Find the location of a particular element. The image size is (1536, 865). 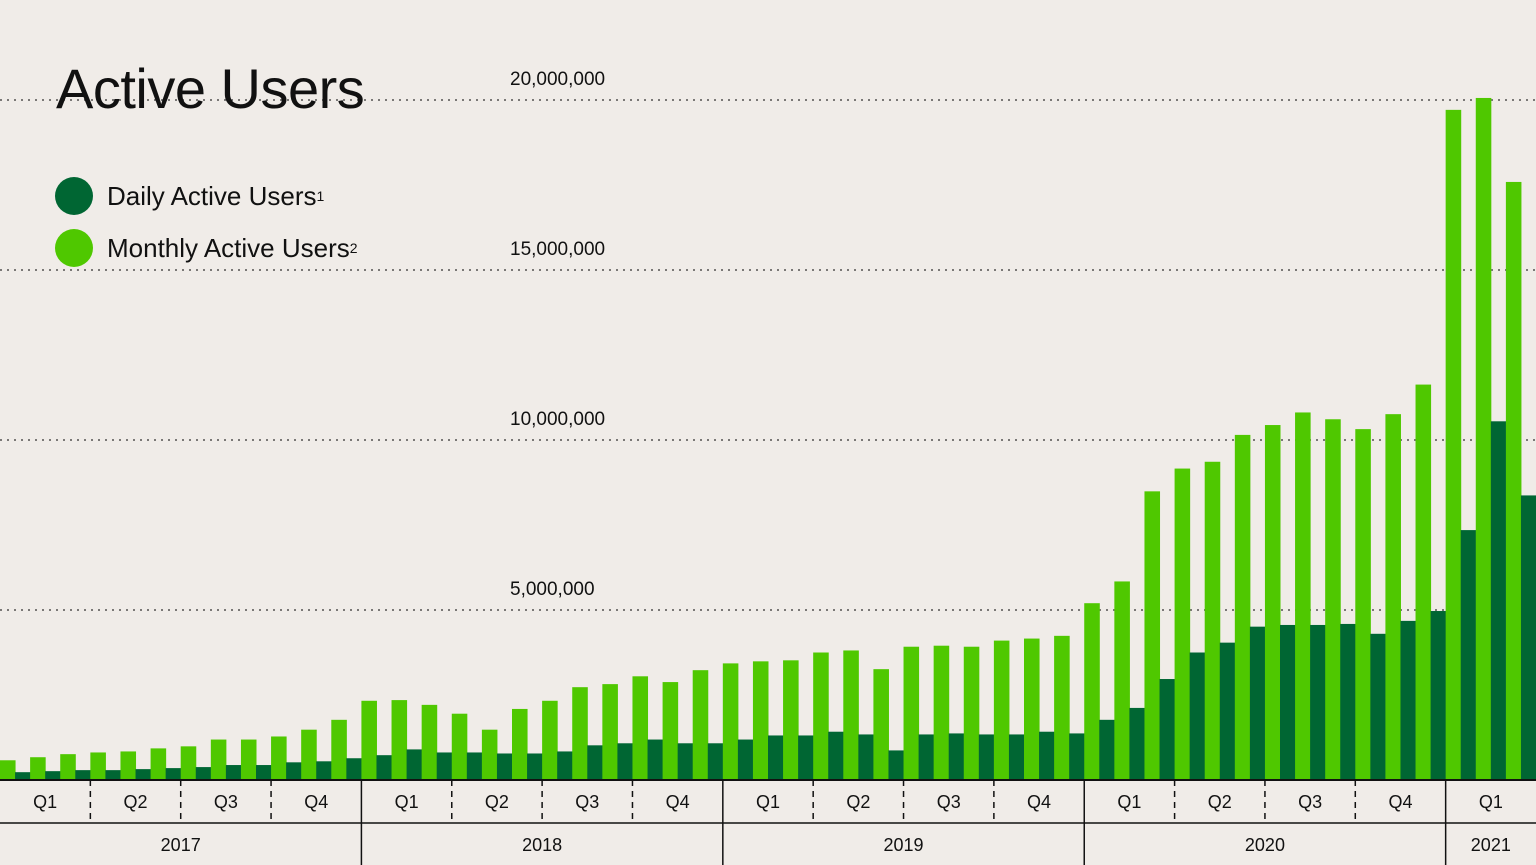

legend-item-mau: Monthly Active Users 2 is located at coordinates (206, 248).